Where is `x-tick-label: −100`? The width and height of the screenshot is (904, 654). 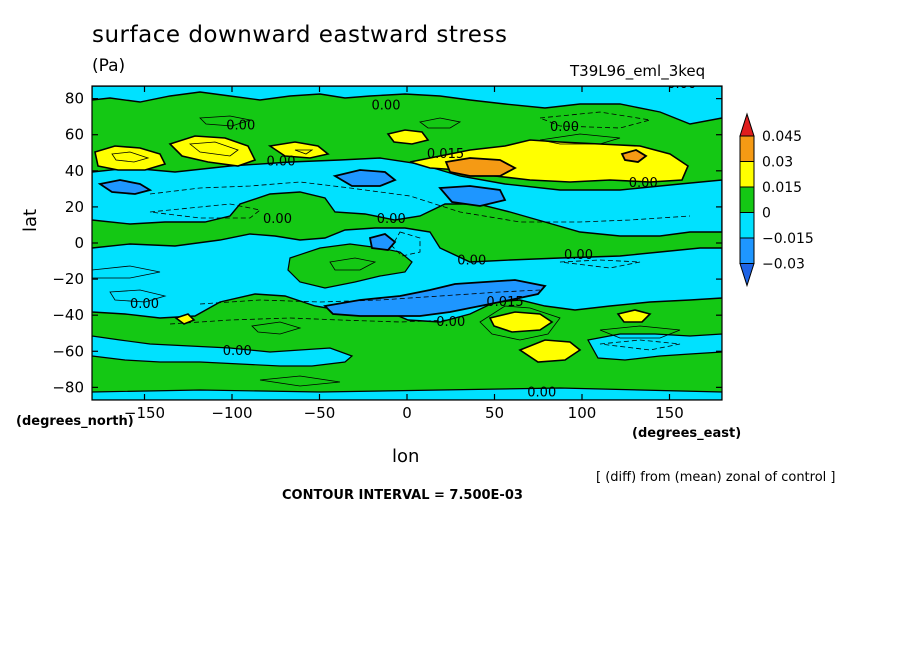
x-tick-label: −100 is located at coordinates (231, 413).